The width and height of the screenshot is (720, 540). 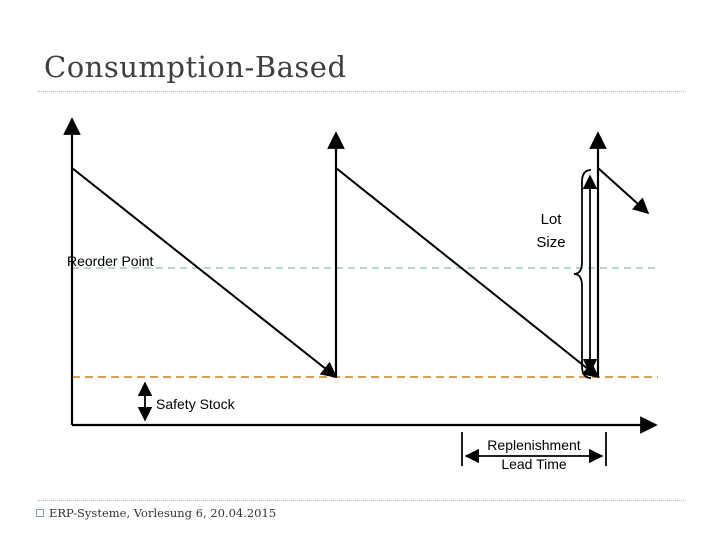 I want to click on lead-time-label-line2: Lead Time, so click(x=534, y=464).